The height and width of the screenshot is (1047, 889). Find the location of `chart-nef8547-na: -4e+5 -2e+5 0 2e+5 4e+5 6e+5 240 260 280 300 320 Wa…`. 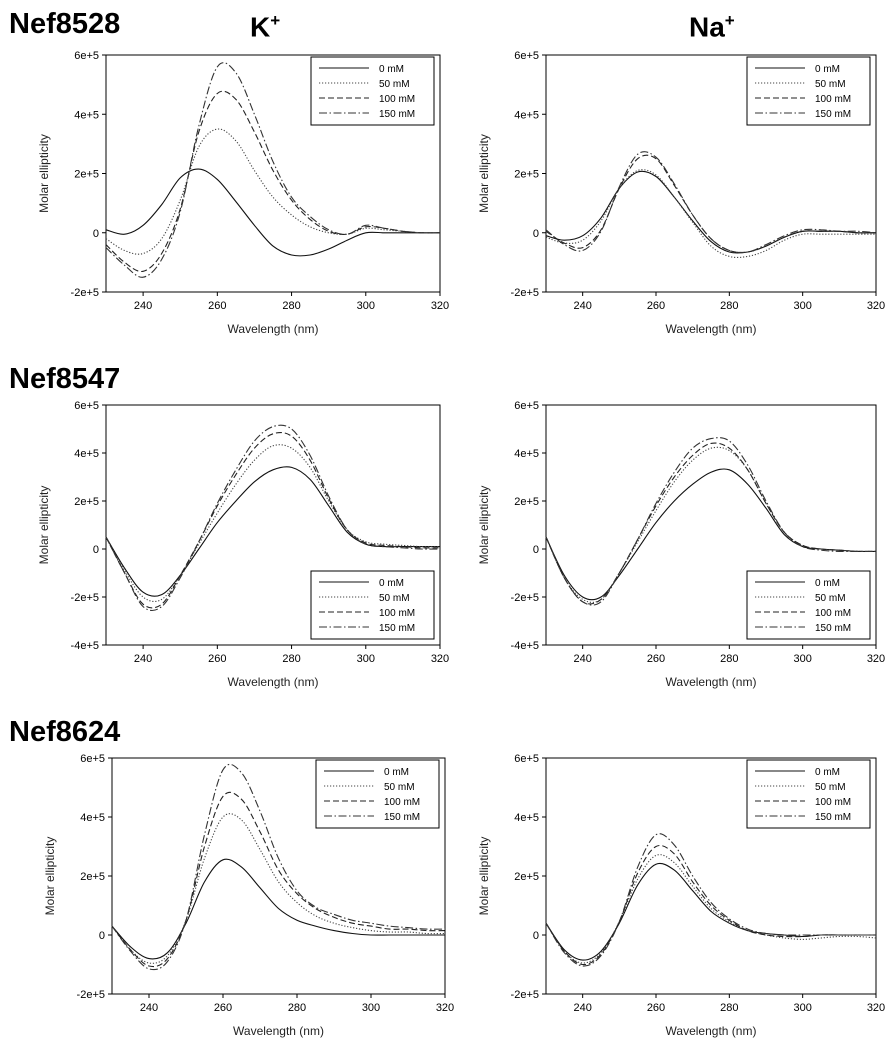

chart-nef8547-na: -4e+5 -2e+5 0 2e+5 4e+5 6e+5 240 260 280 300 320 Wa… is located at coordinates (681, 544).